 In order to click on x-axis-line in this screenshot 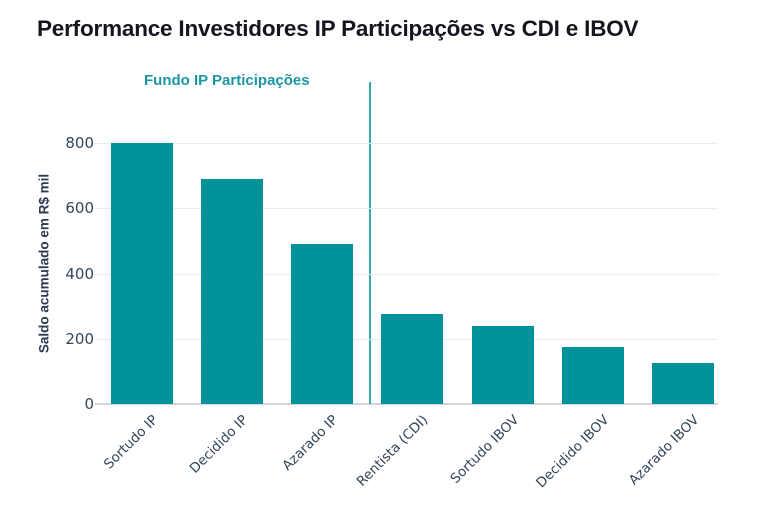, I will do `click(406, 404)`.